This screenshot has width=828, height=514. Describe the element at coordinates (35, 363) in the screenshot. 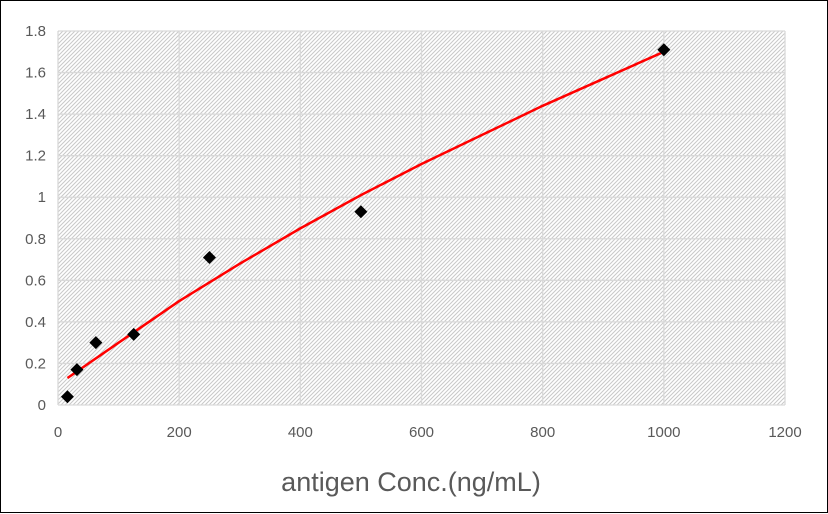

I see `y-tick-label: 0.2` at that location.